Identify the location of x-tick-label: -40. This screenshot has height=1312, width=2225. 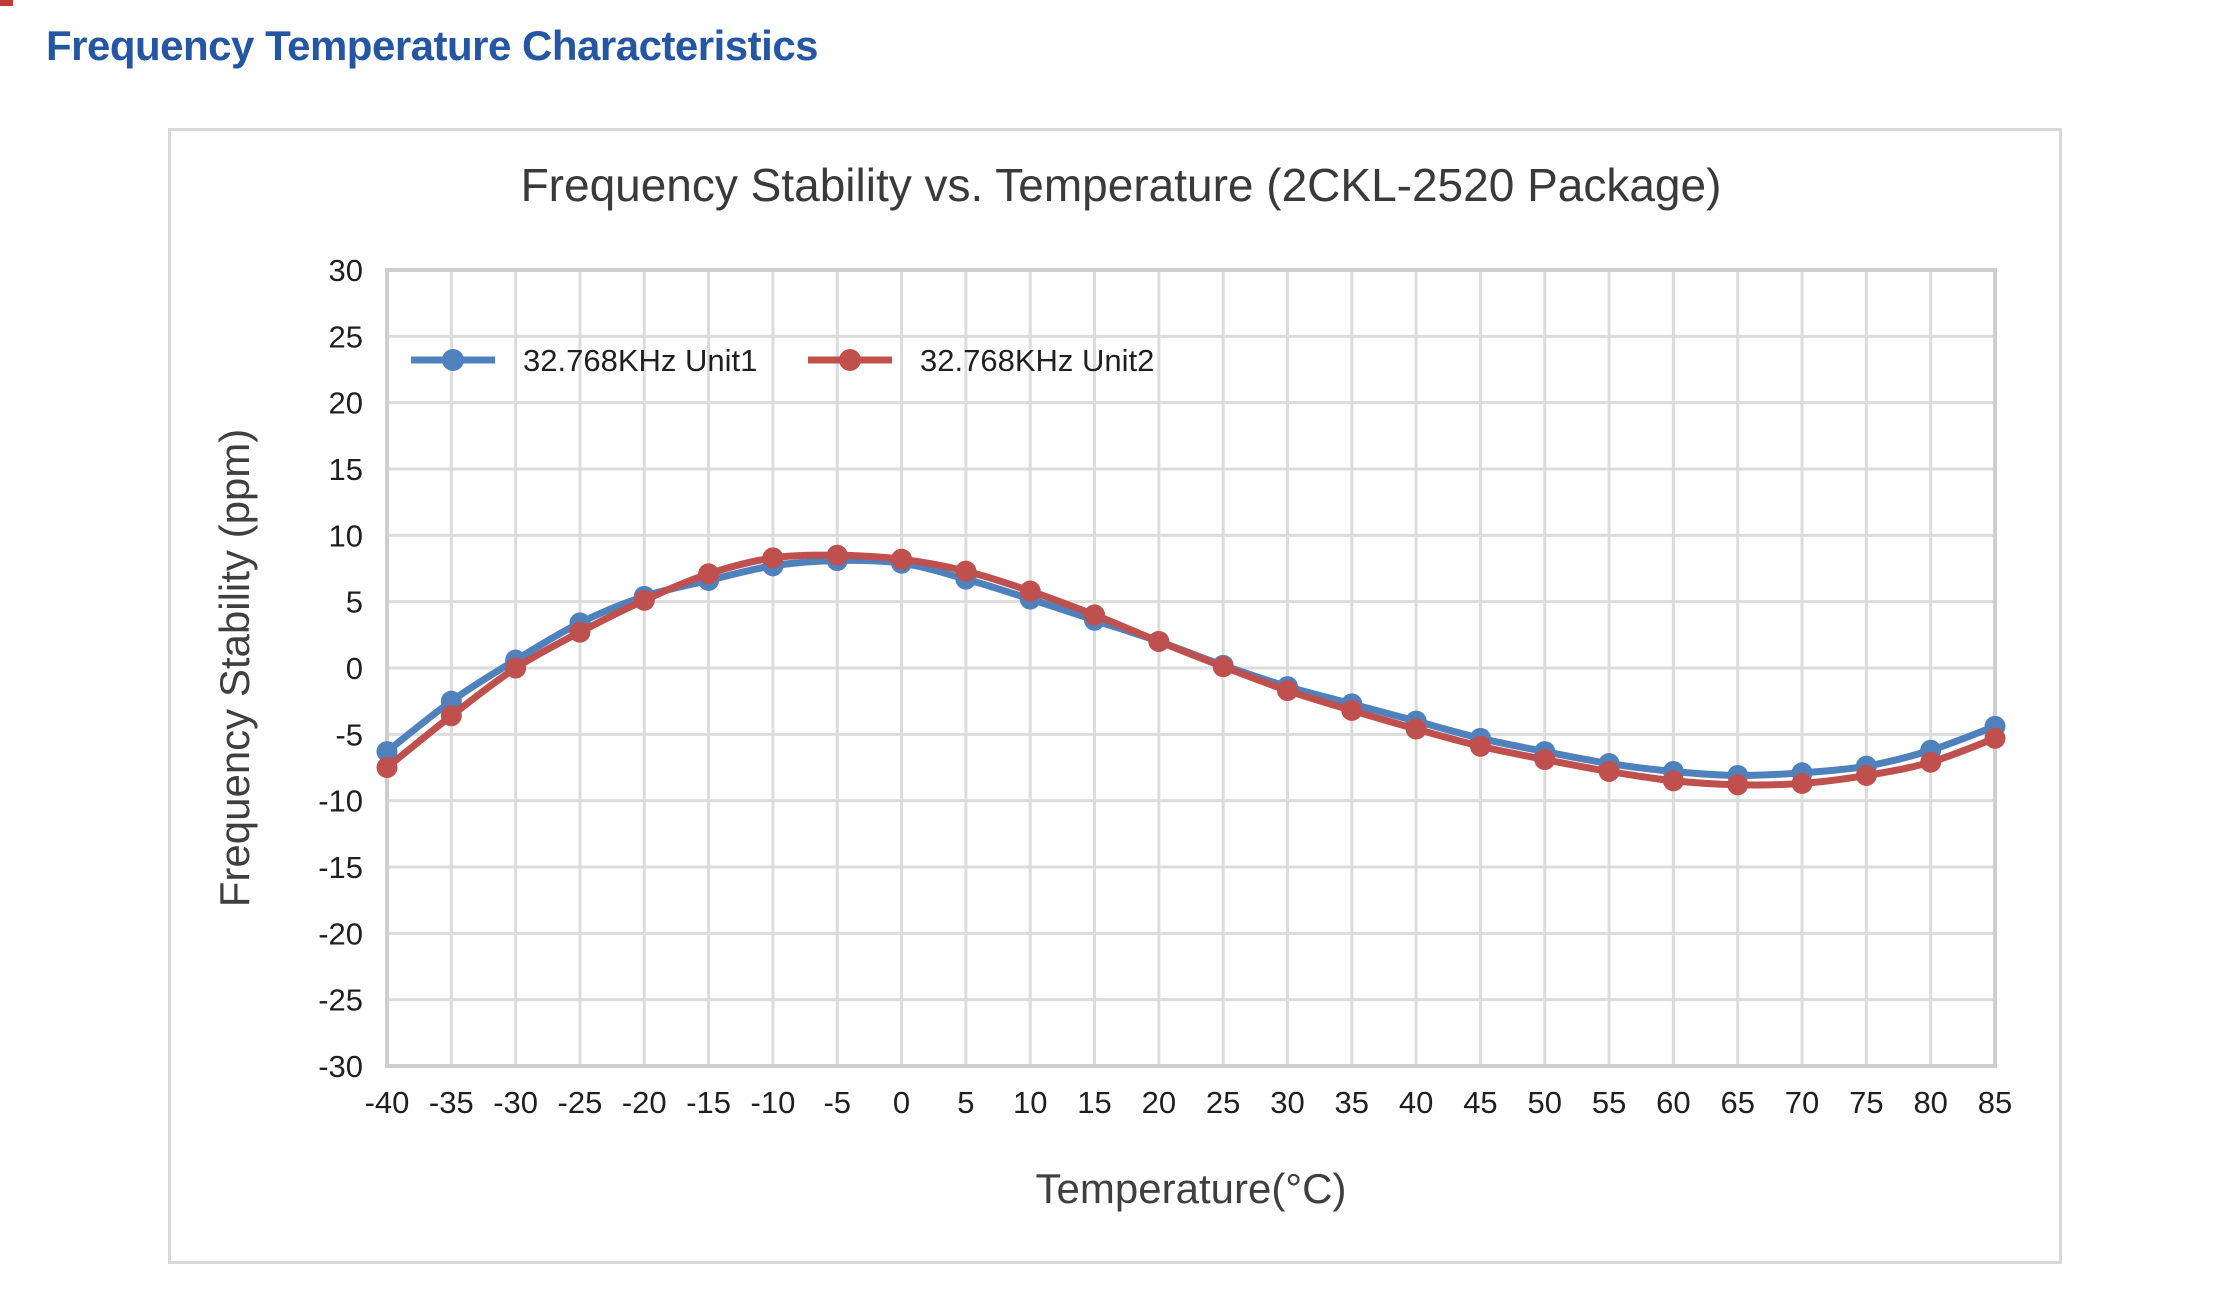
(387, 1102).